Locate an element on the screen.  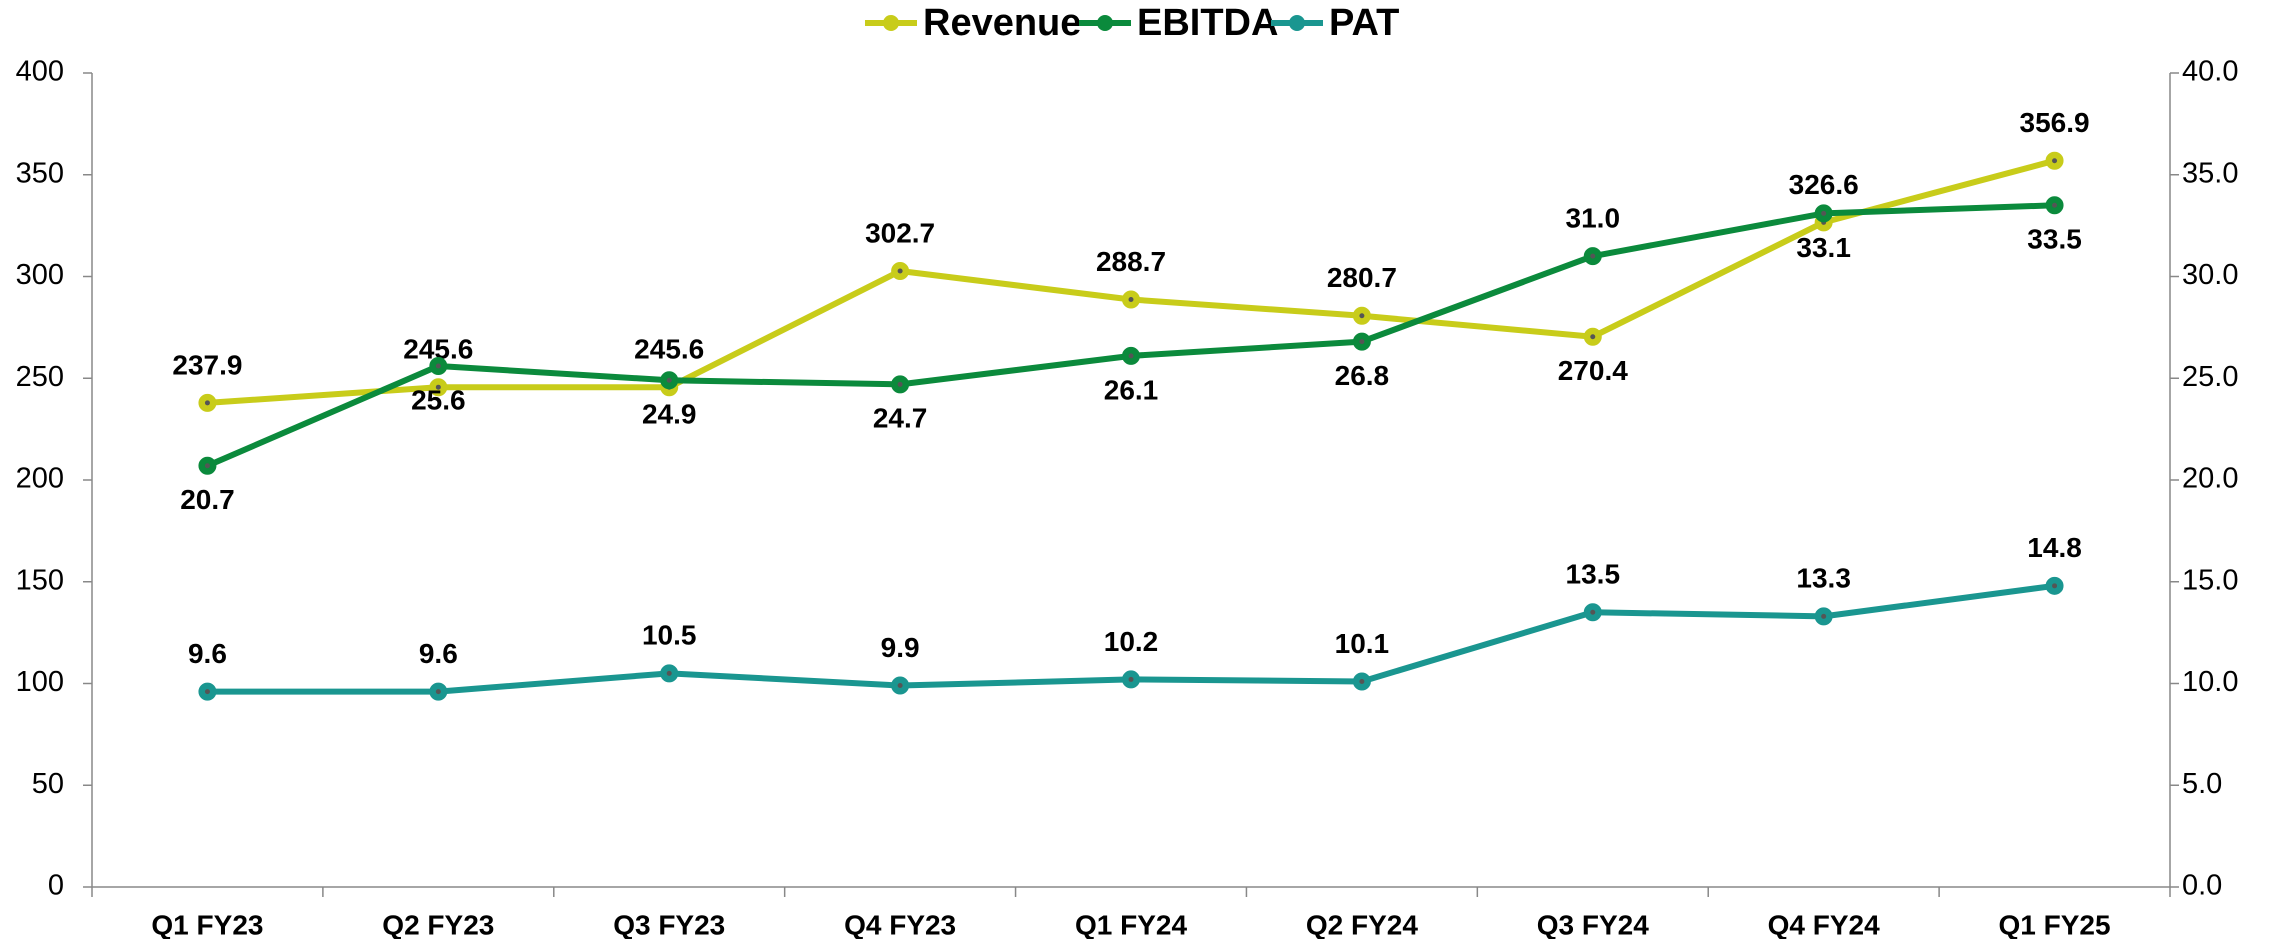
data-label: 288.7 is located at coordinates (1131, 261).